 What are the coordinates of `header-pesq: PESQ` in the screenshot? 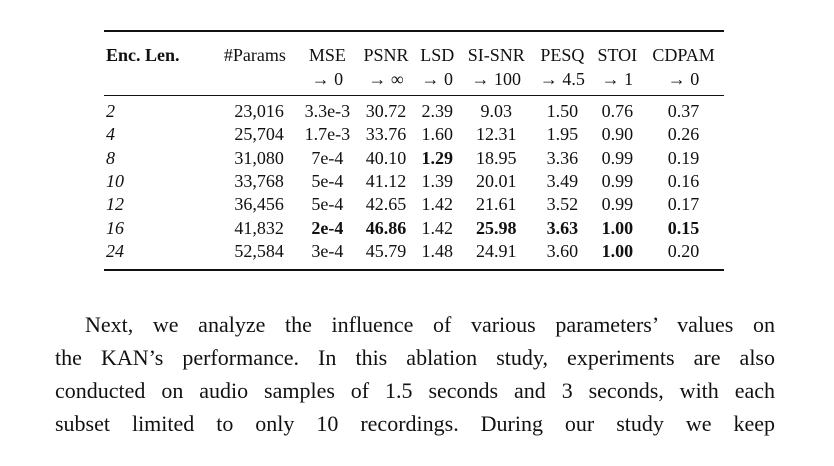 It's located at (562, 55).